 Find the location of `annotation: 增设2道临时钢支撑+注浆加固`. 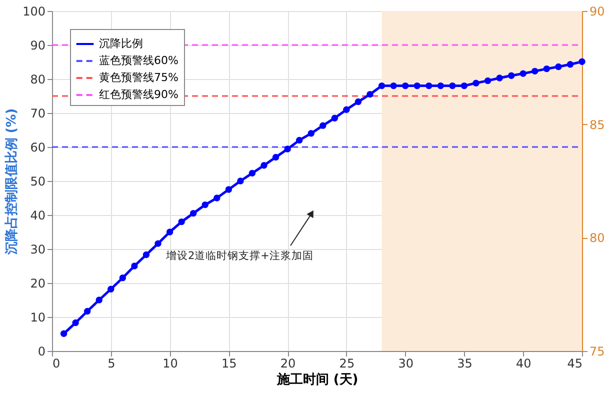

annotation: 增设2道临时钢支撑+注浆加固 is located at coordinates (239, 255).